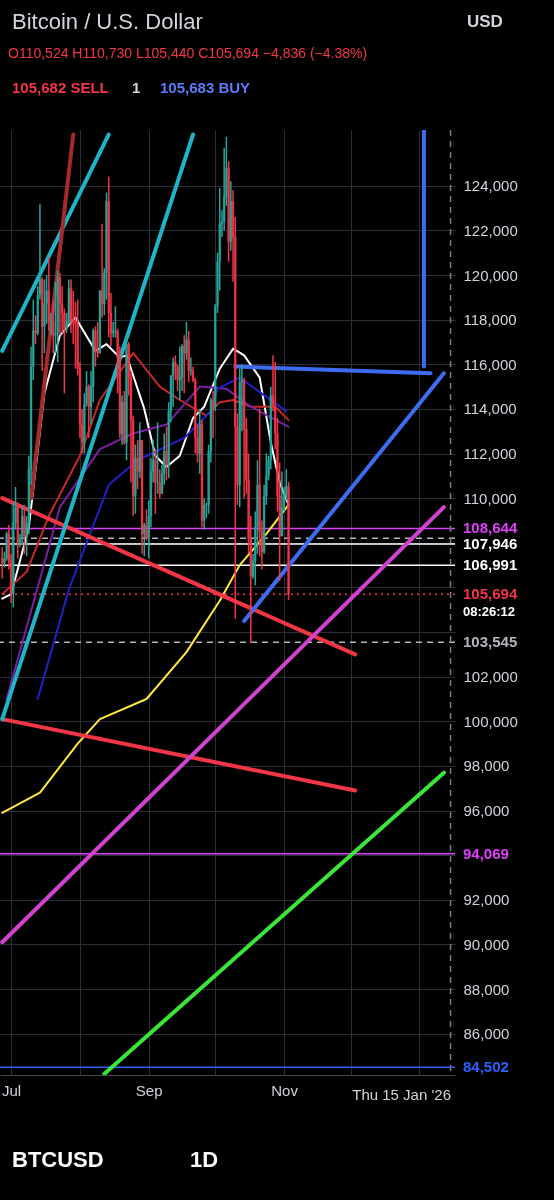 Image resolution: width=554 pixels, height=1200 pixels. What do you see at coordinates (490, 364) in the screenshot?
I see `y-tick-label: 116,000` at bounding box center [490, 364].